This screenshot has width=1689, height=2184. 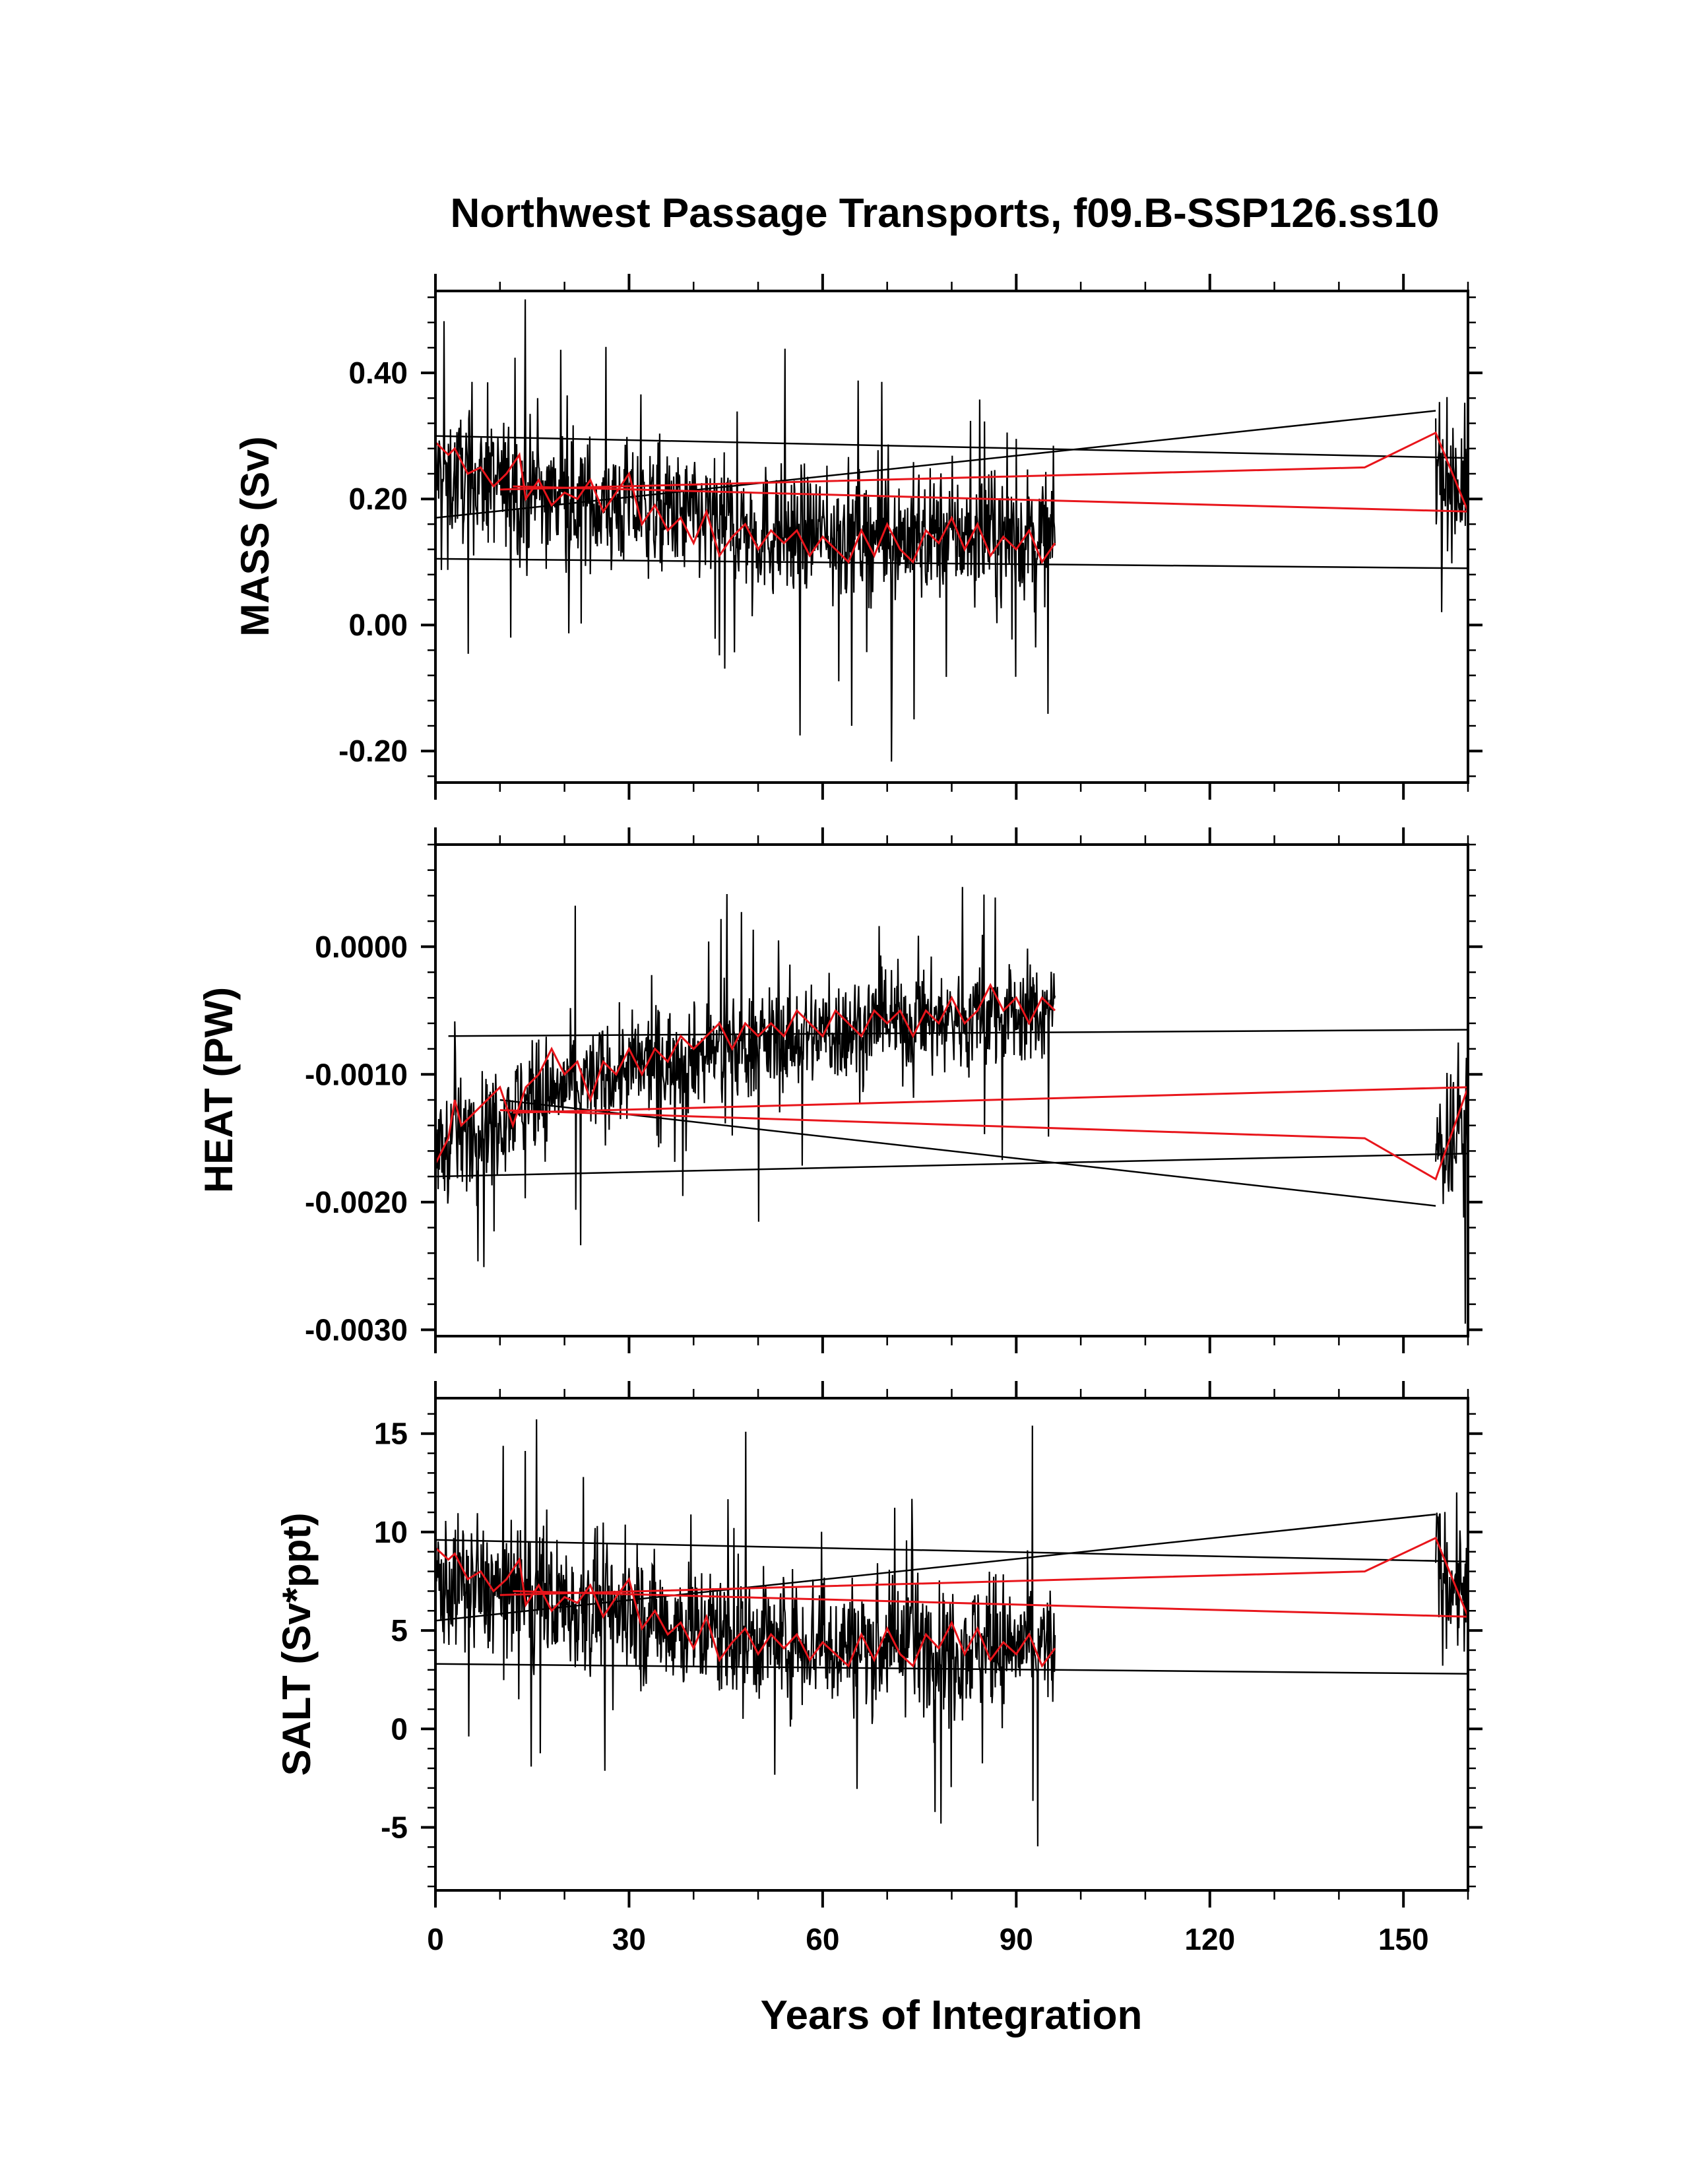 I want to click on ytick-label: 10, so click(x=391, y=1532).